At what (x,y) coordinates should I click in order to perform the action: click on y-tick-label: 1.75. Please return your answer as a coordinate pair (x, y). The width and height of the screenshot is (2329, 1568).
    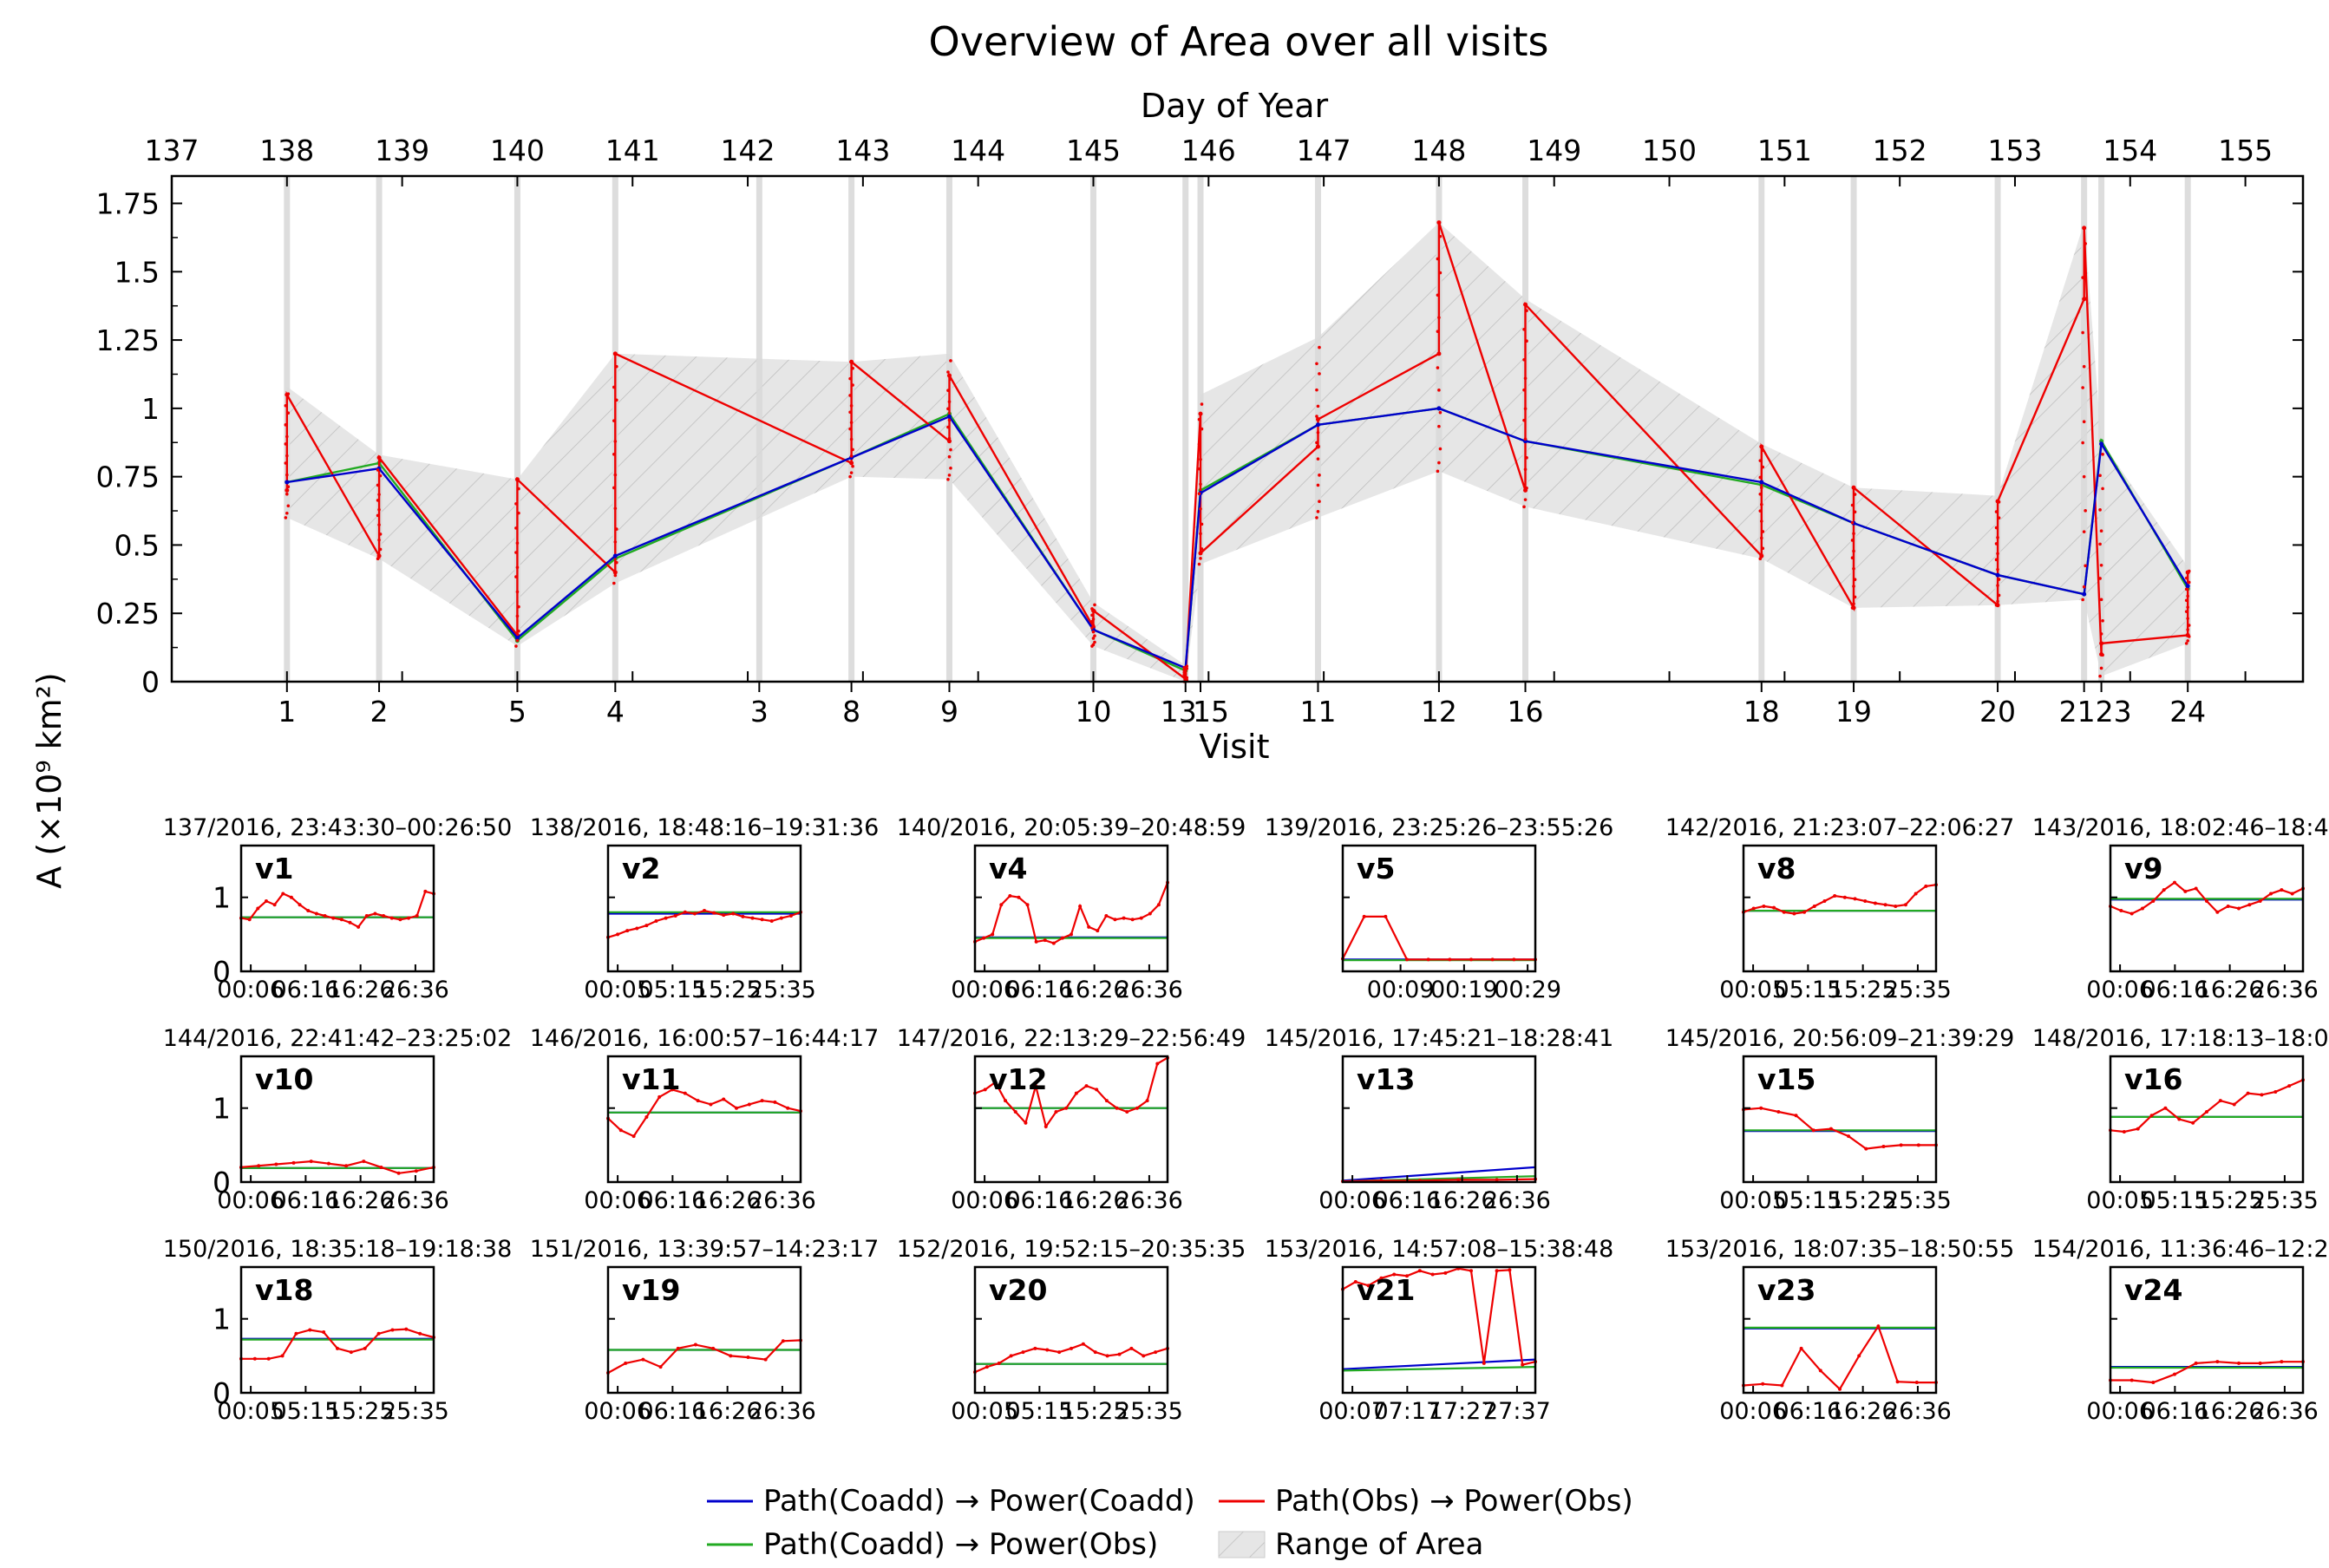
    Looking at the image, I should click on (128, 204).